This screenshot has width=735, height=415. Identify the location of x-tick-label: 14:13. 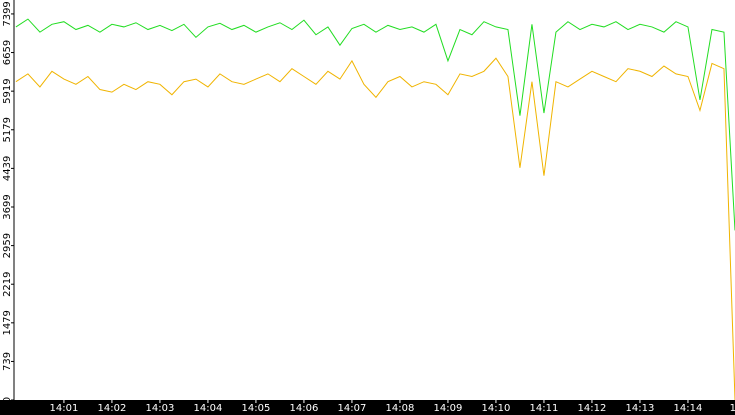
(640, 408).